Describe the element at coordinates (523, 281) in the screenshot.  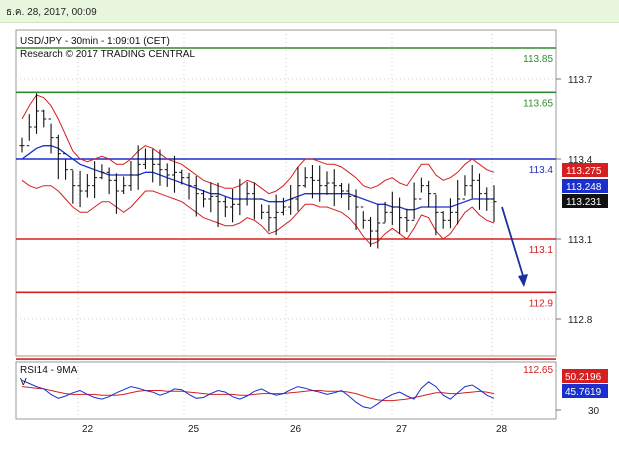
I see `projection-arrowhead` at that location.